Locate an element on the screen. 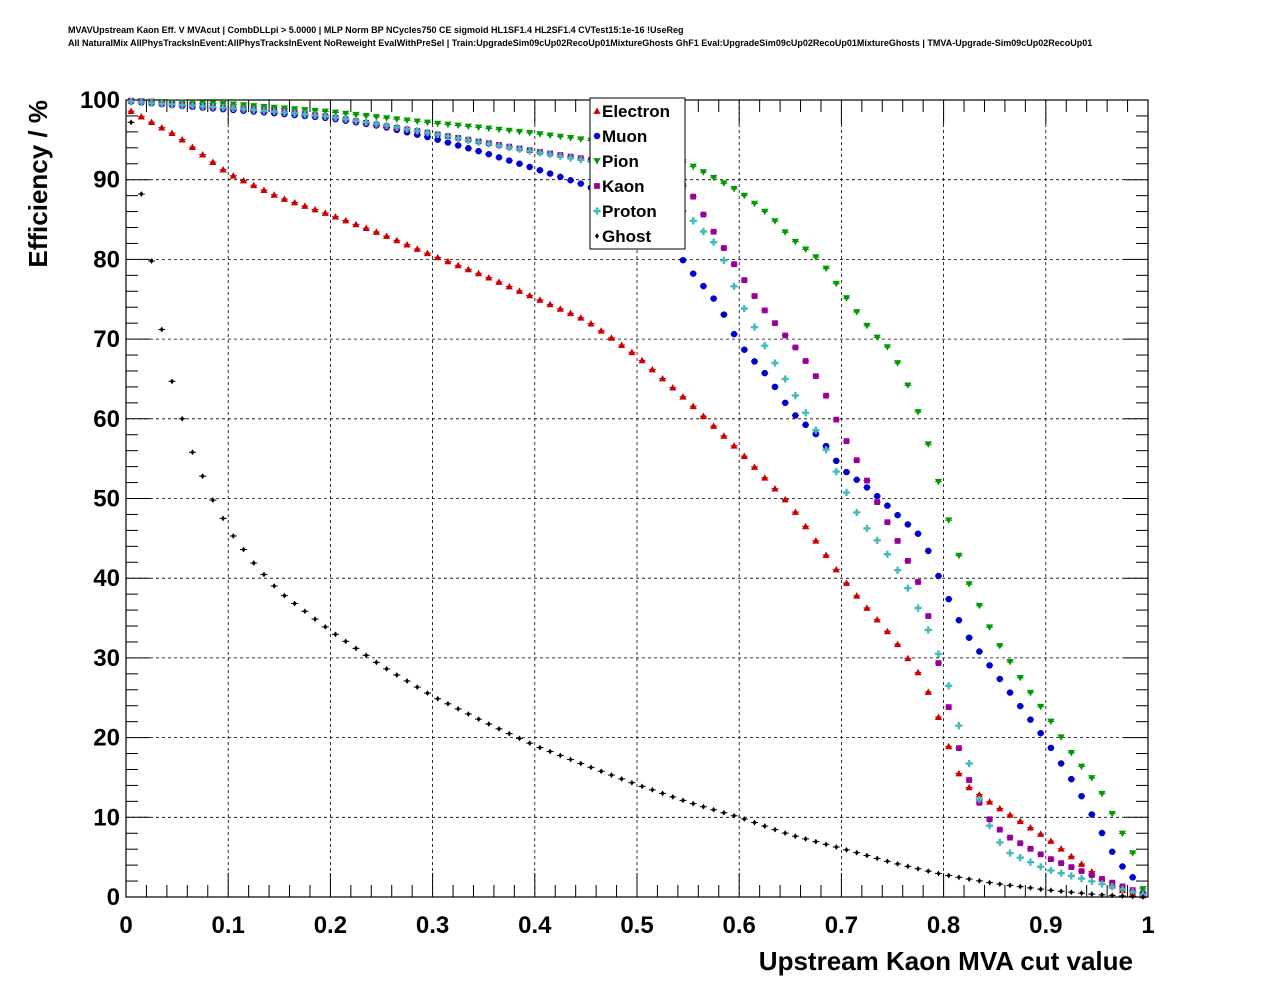 This screenshot has width=1276, height=996. x-tick-label: 0.2 is located at coordinates (330, 925).